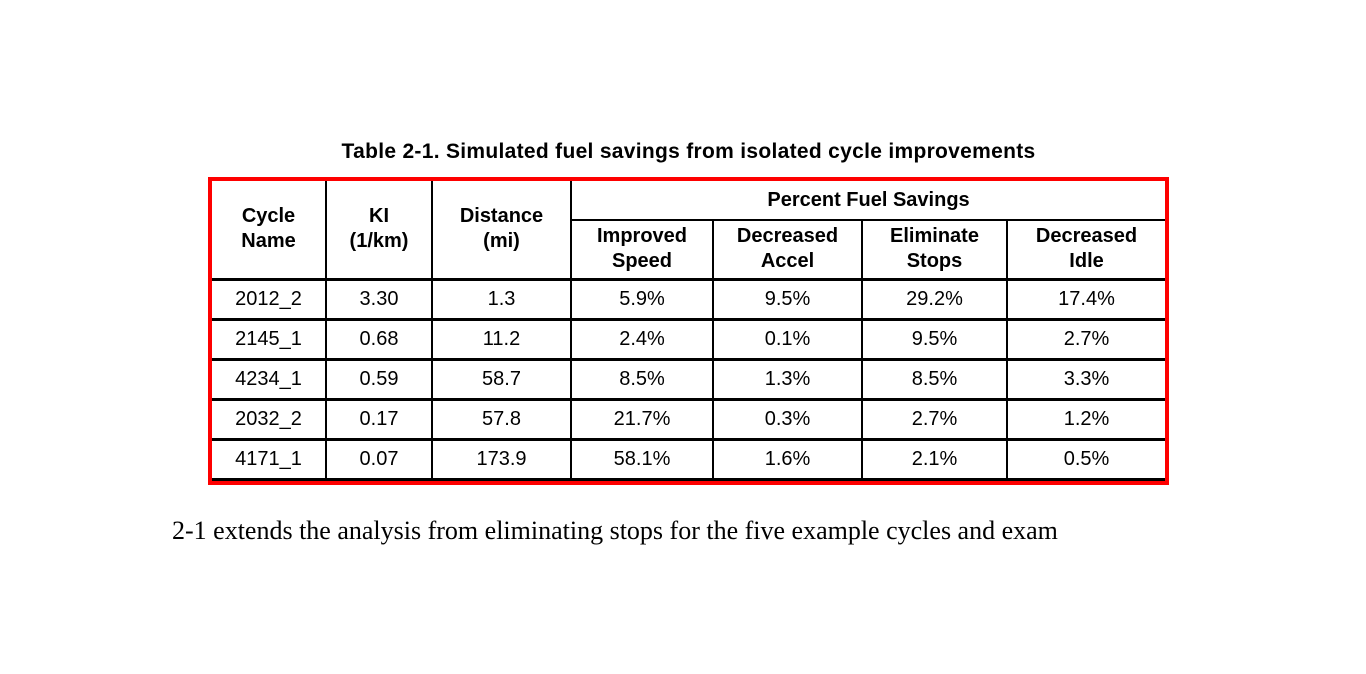 The width and height of the screenshot is (1366, 674). Describe the element at coordinates (379, 459) in the screenshot. I see `cell-ki: 0.07` at that location.